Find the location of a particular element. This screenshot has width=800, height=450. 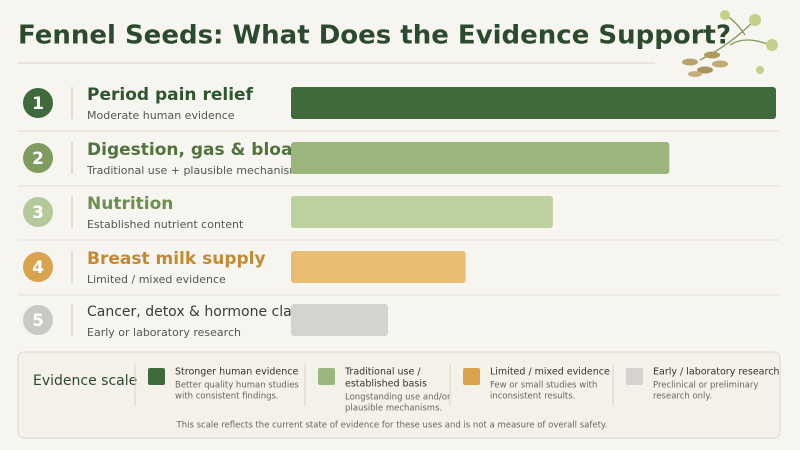

legend-name: Early / laboratory research is located at coordinates (716, 372).